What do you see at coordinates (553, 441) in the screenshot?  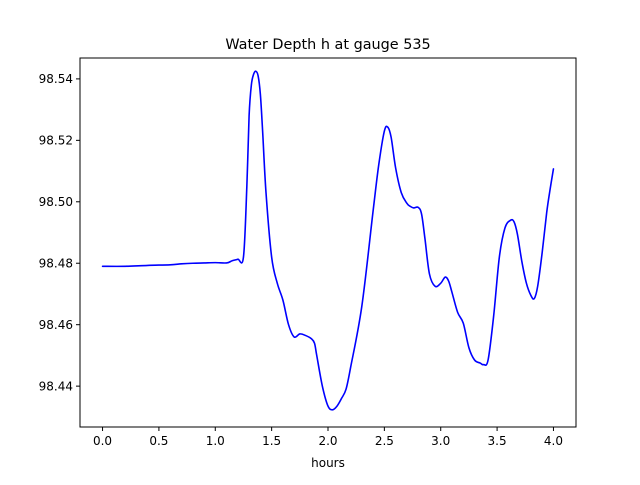 I see `x-tick-label: 4.0` at bounding box center [553, 441].